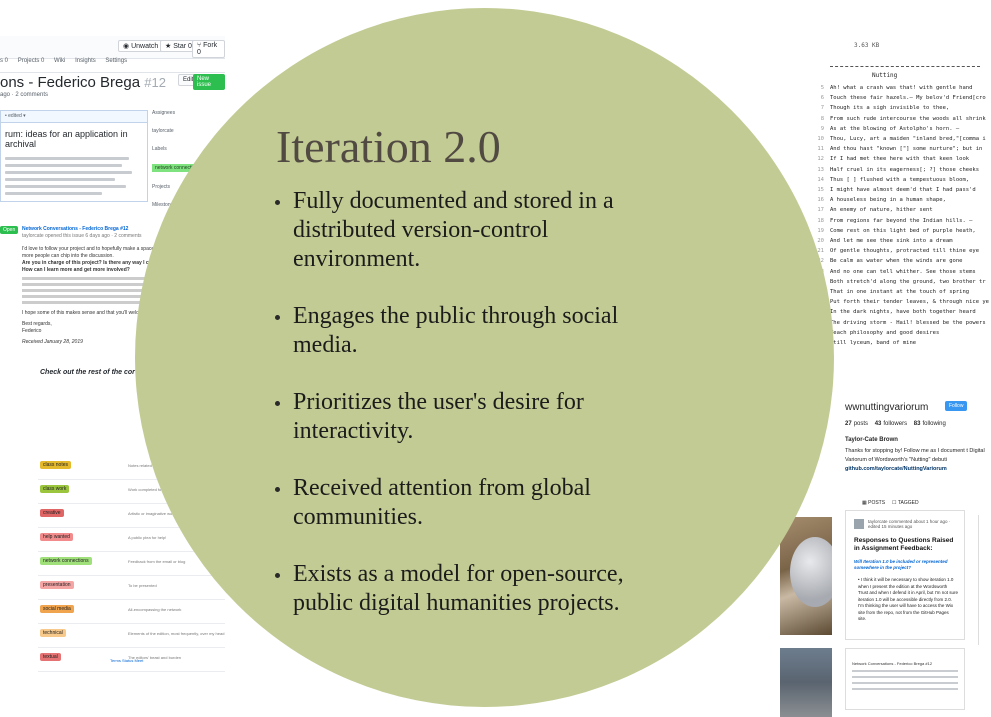 The image size is (991, 717). Describe the element at coordinates (163, 205) in the screenshot. I see `milestone-heading: Milestone` at that location.